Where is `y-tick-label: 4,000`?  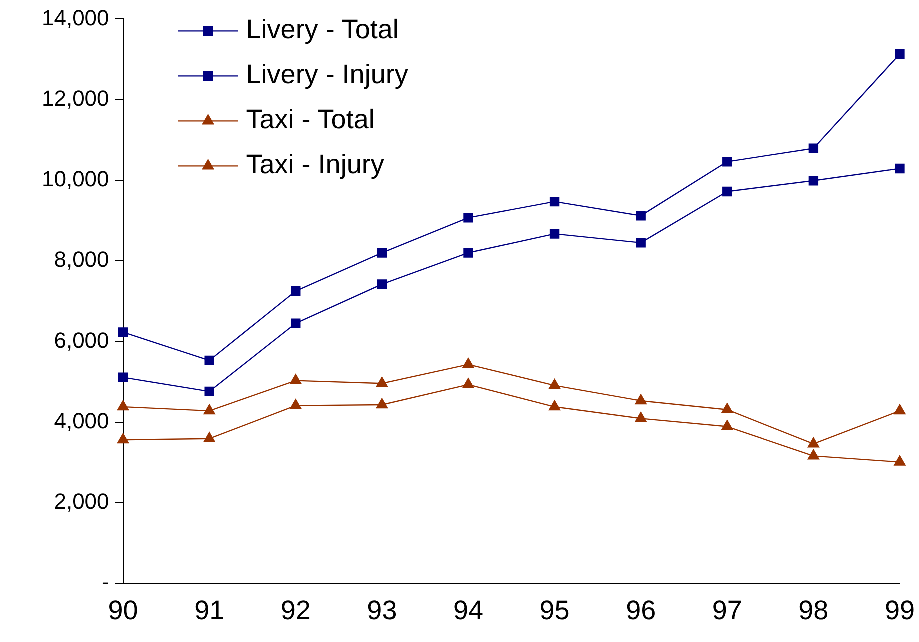
y-tick-label: 4,000 is located at coordinates (82, 421).